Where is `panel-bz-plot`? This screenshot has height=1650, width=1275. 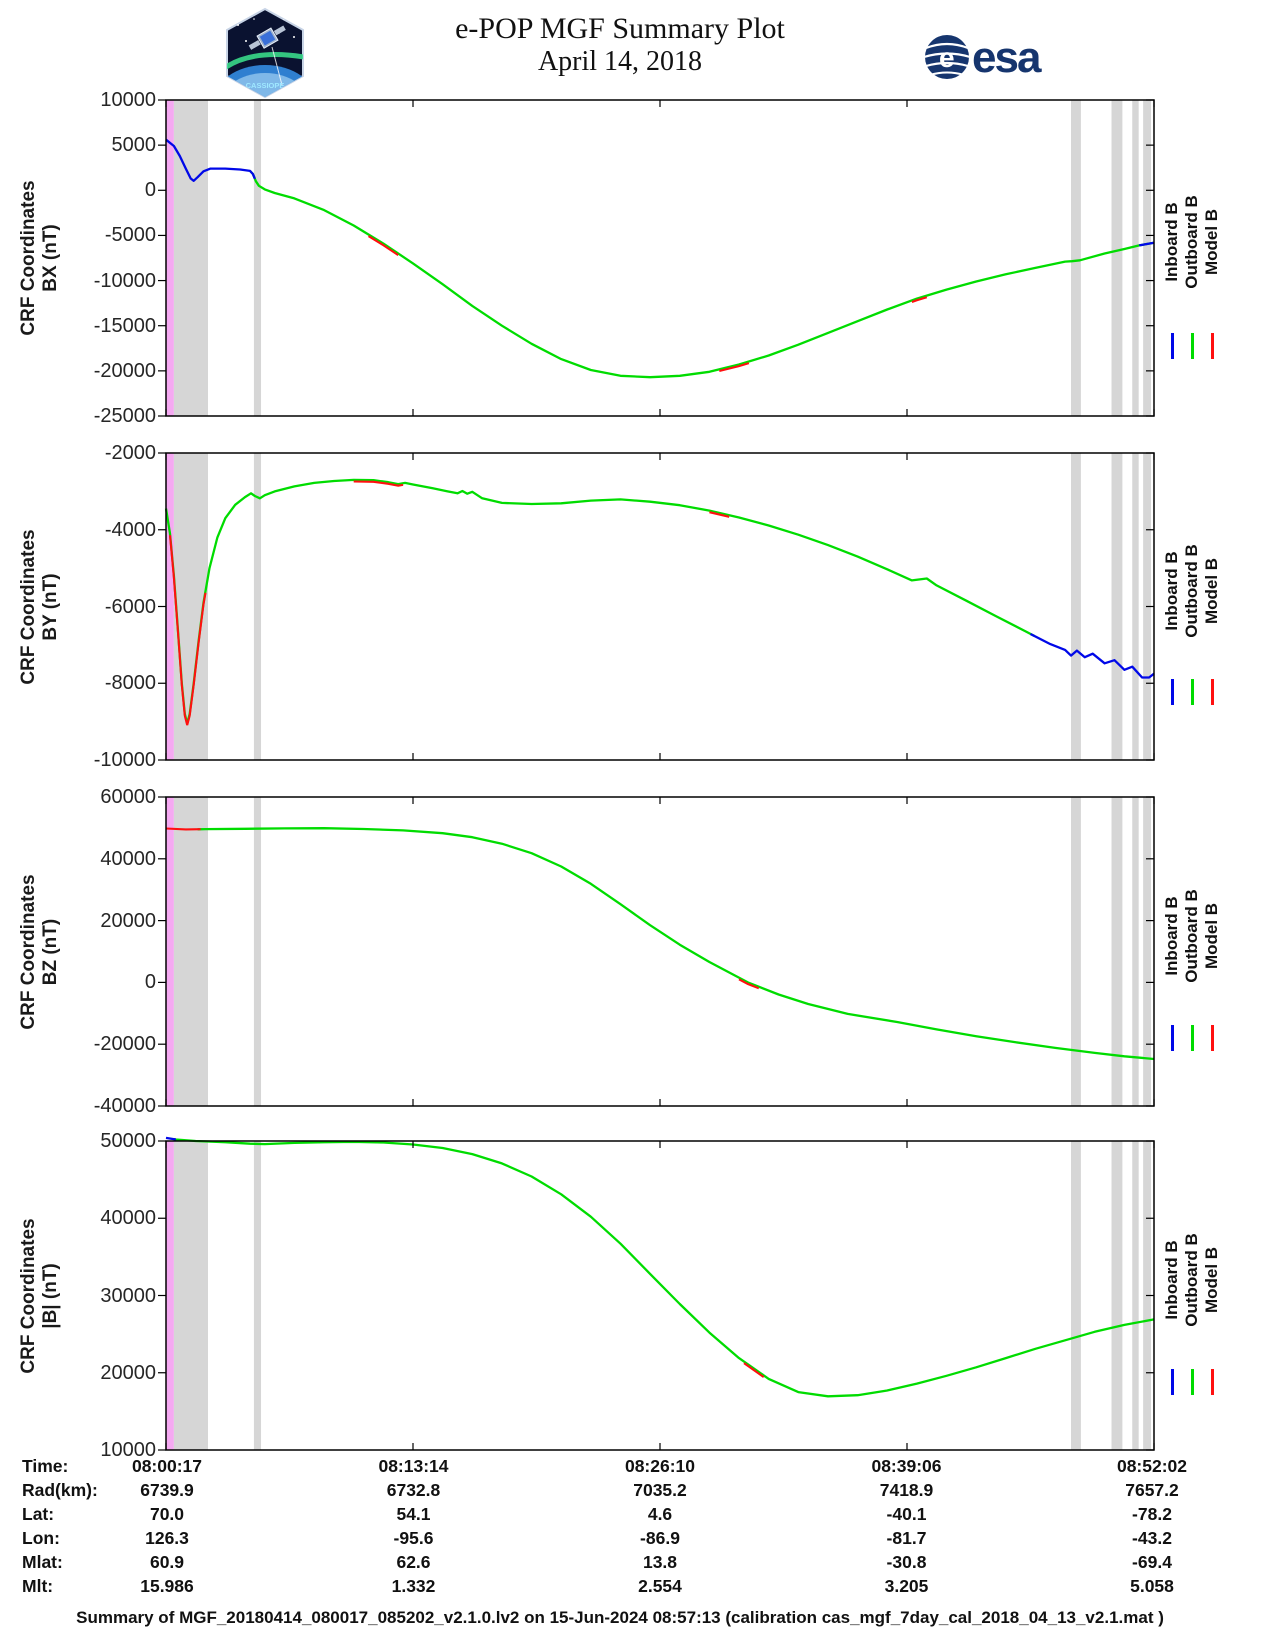 panel-bz-plot is located at coordinates (656, 951).